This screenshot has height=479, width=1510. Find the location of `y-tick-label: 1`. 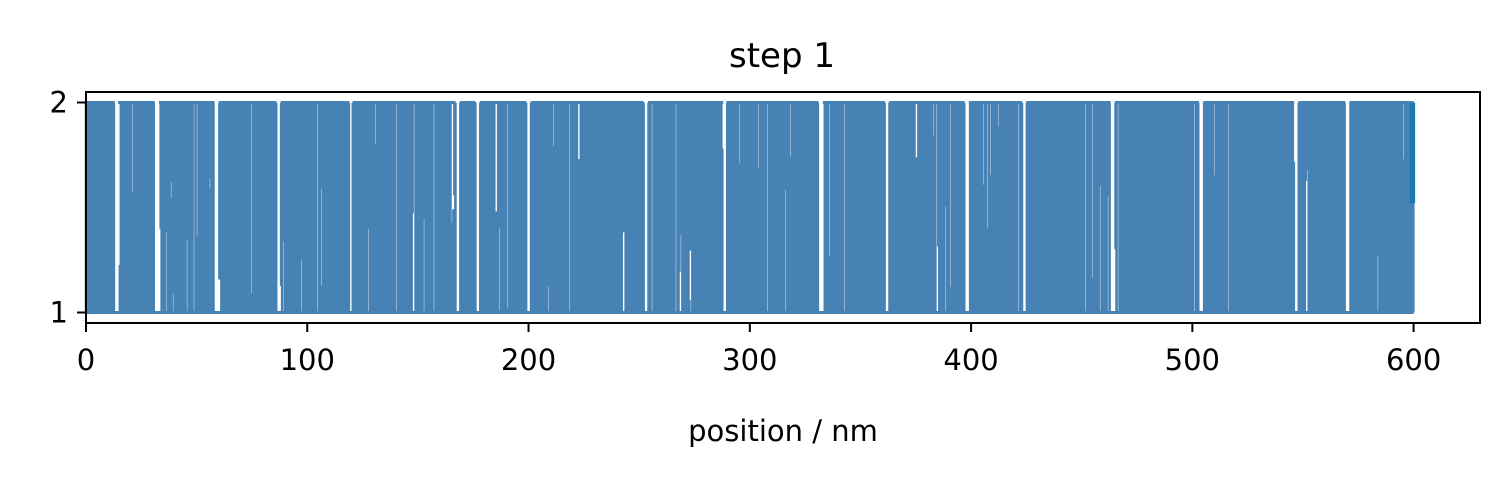

y-tick-label: 1 is located at coordinates (59, 313).